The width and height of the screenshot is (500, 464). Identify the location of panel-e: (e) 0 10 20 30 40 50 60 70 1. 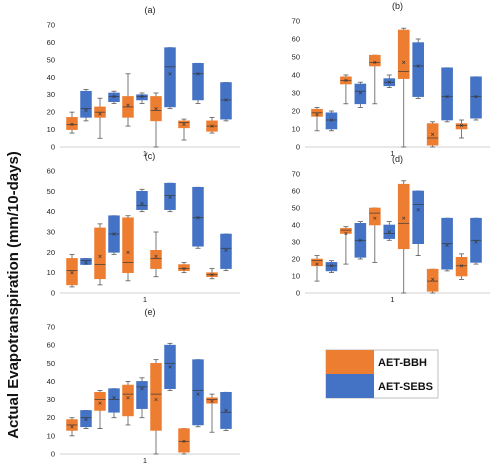
(143, 385).